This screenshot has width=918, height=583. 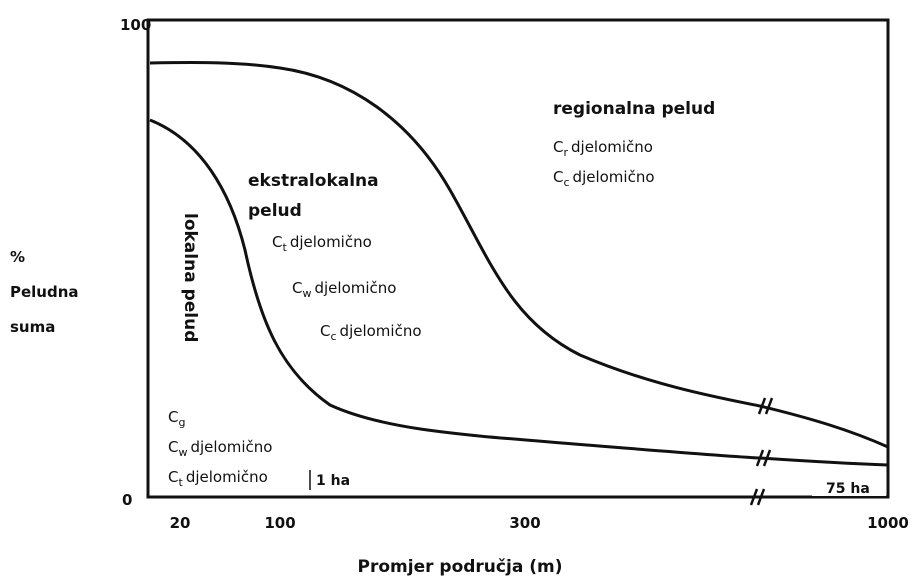 I want to click on x-tick: 20, so click(x=180, y=523).